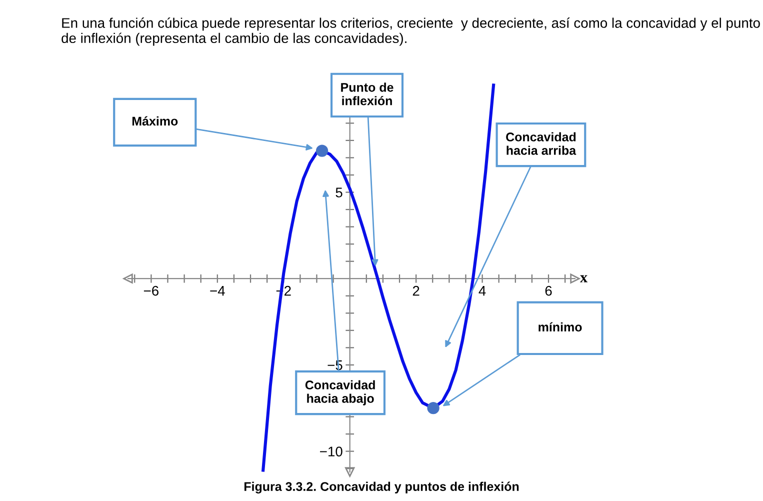 Image resolution: width=763 pixels, height=501 pixels. I want to click on text: Figura 3.3.2. Concavidad y puntos de inflexión, so click(381, 488).